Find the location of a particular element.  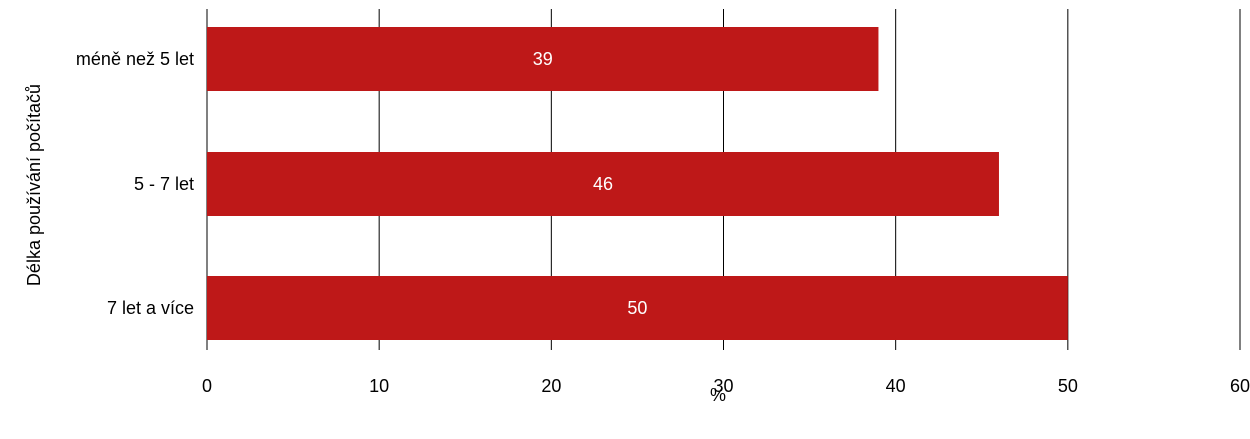

y-tick-label: 7 let a více is located at coordinates (150, 308).